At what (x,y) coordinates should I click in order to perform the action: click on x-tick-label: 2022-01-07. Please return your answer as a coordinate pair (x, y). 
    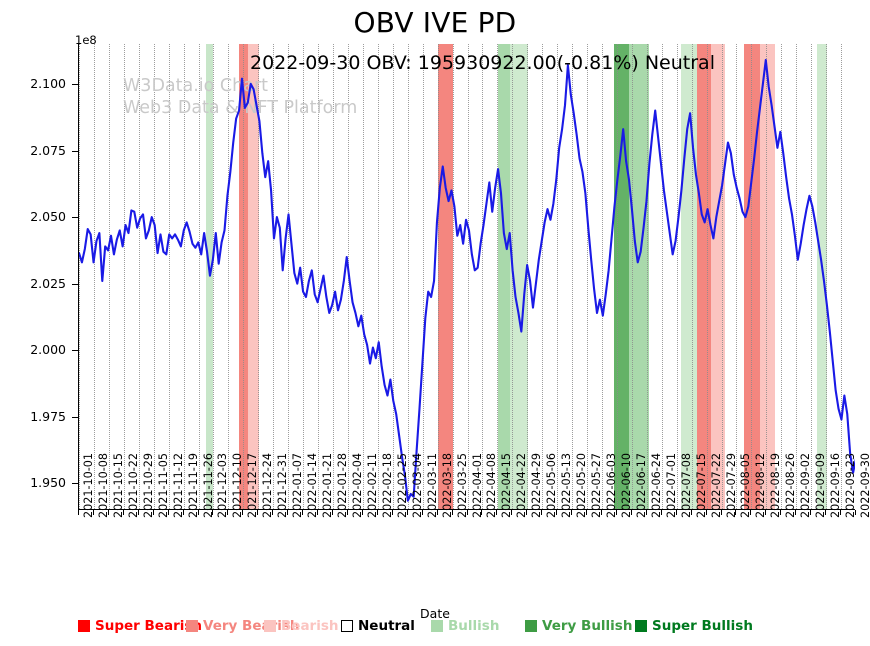
    Looking at the image, I should click on (298, 485).